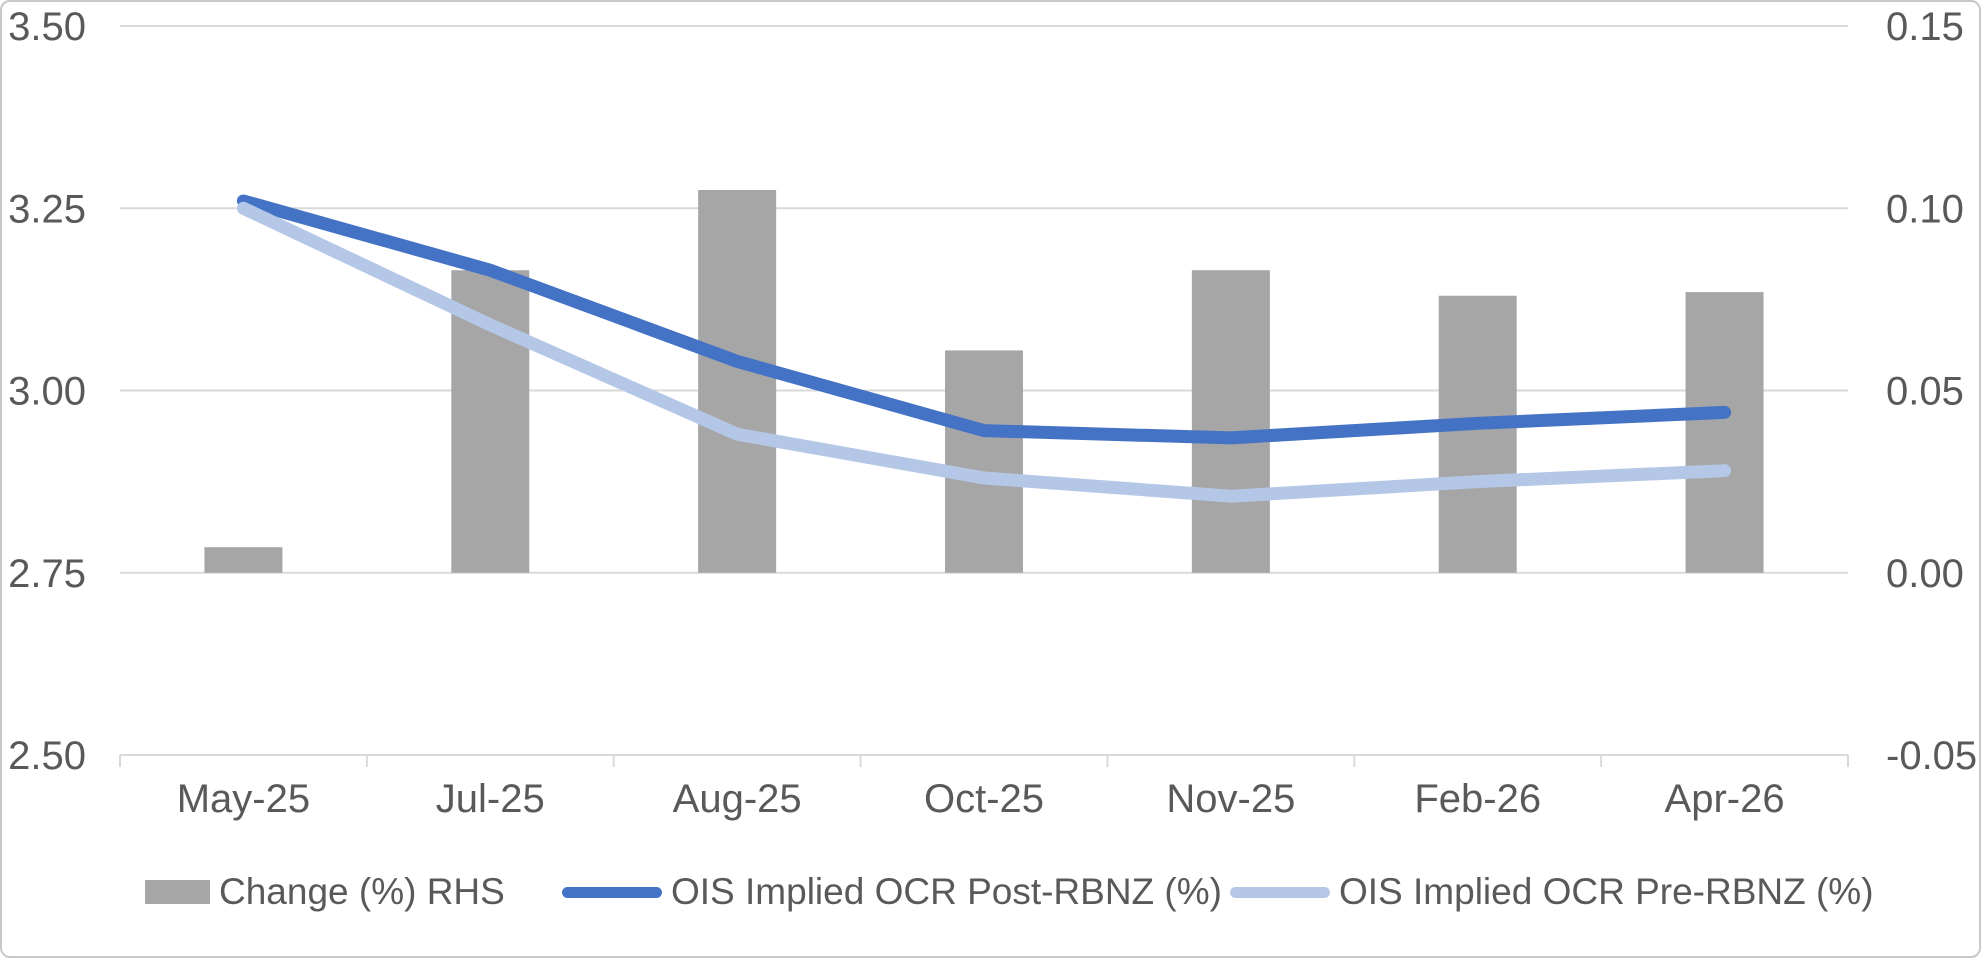 This screenshot has height=958, width=1981. What do you see at coordinates (612, 892) in the screenshot?
I see `legend-line-swatch-post` at bounding box center [612, 892].